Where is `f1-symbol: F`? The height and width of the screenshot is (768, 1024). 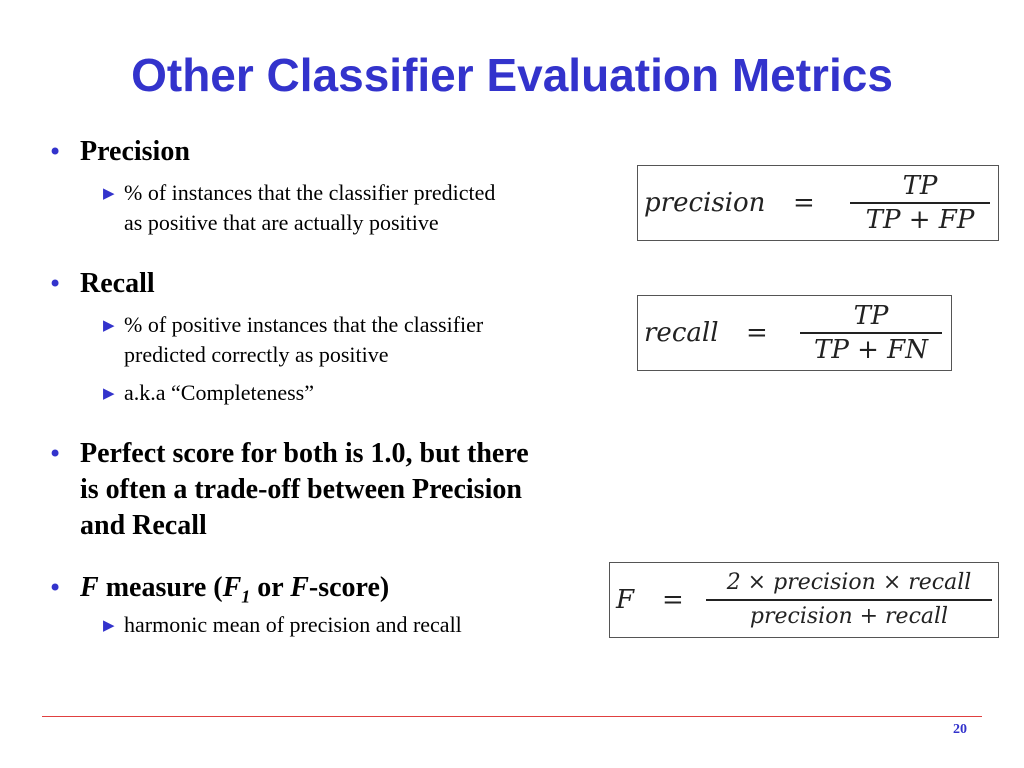 f1-symbol: F is located at coordinates (232, 587).